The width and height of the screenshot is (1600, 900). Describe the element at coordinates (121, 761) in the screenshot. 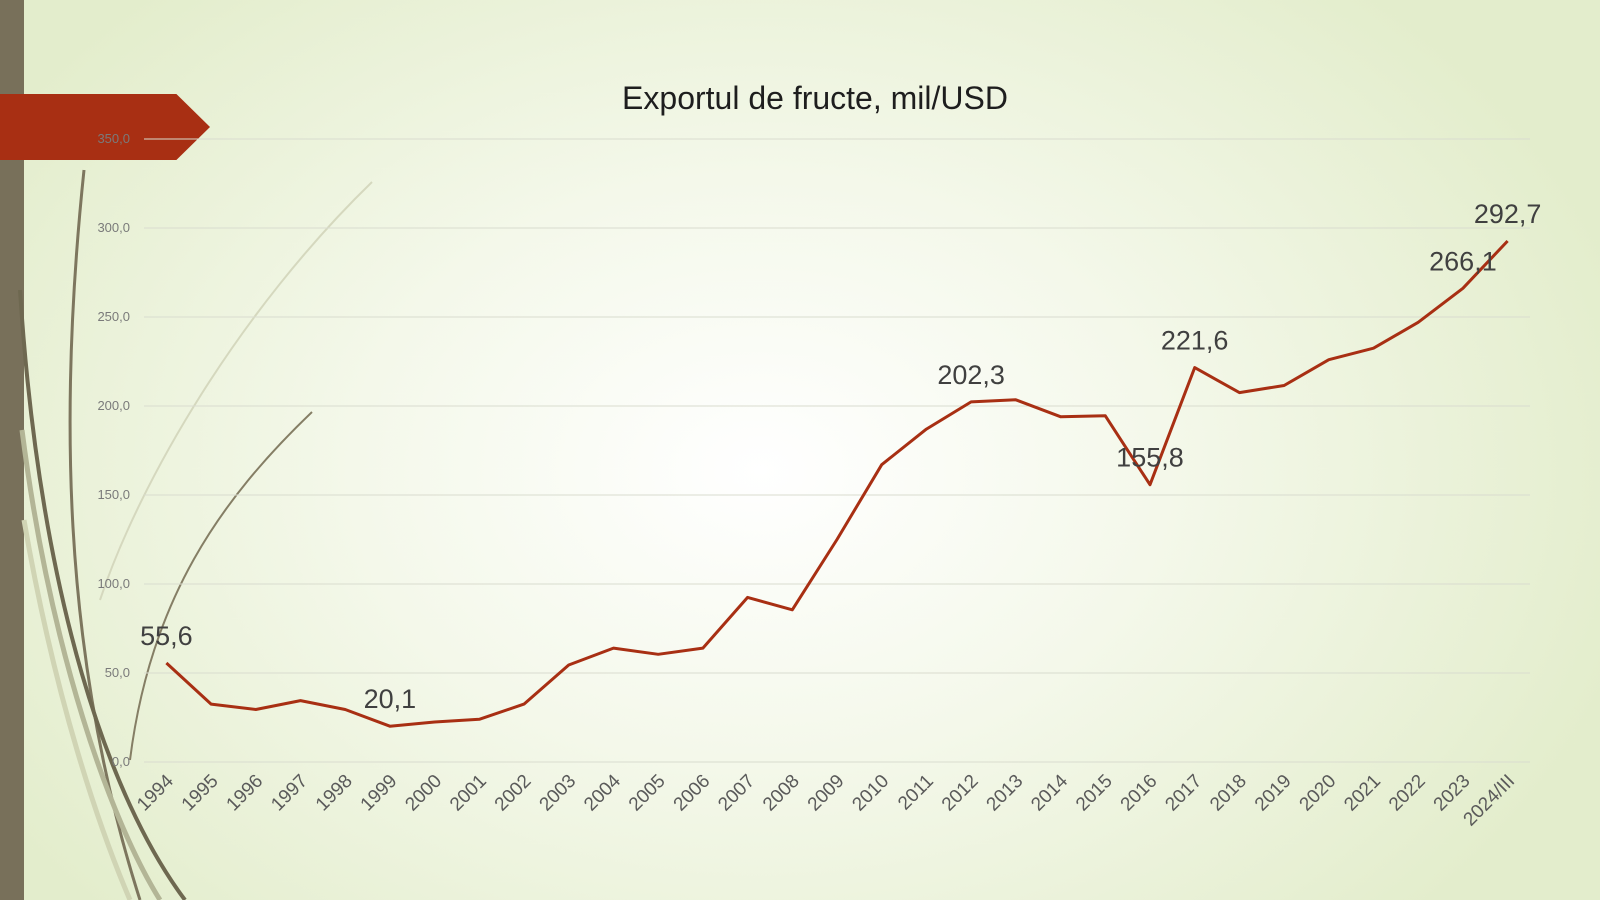

I see `y-tick-label: 0,0` at that location.